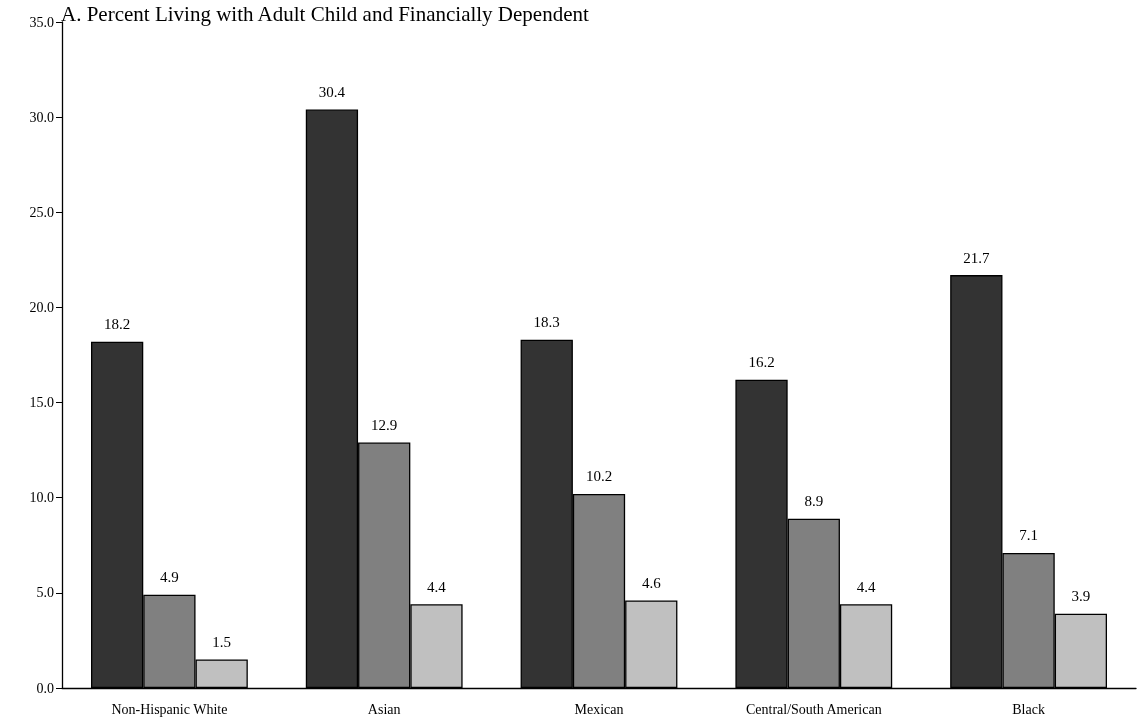 The width and height of the screenshot is (1148, 728). What do you see at coordinates (41, 117) in the screenshot?
I see `y-tick-label: 30.0` at bounding box center [41, 117].